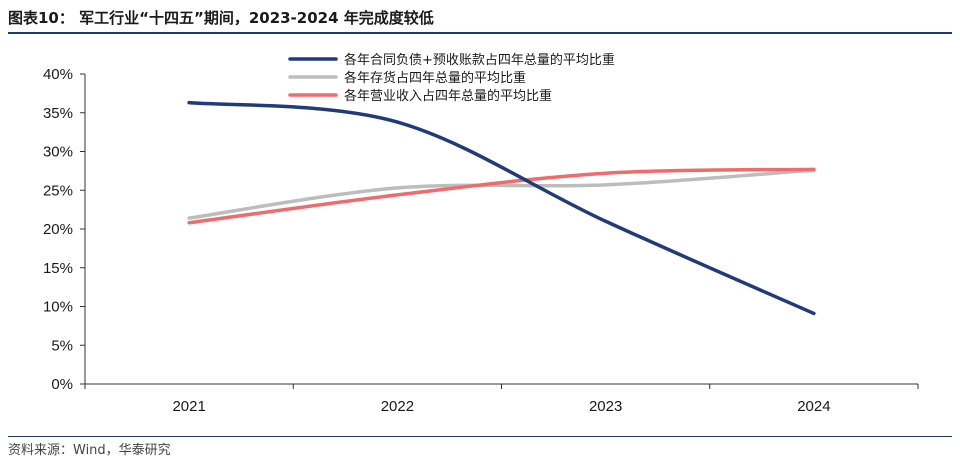  I want to click on data-point-s1-2021, so click(189, 103).